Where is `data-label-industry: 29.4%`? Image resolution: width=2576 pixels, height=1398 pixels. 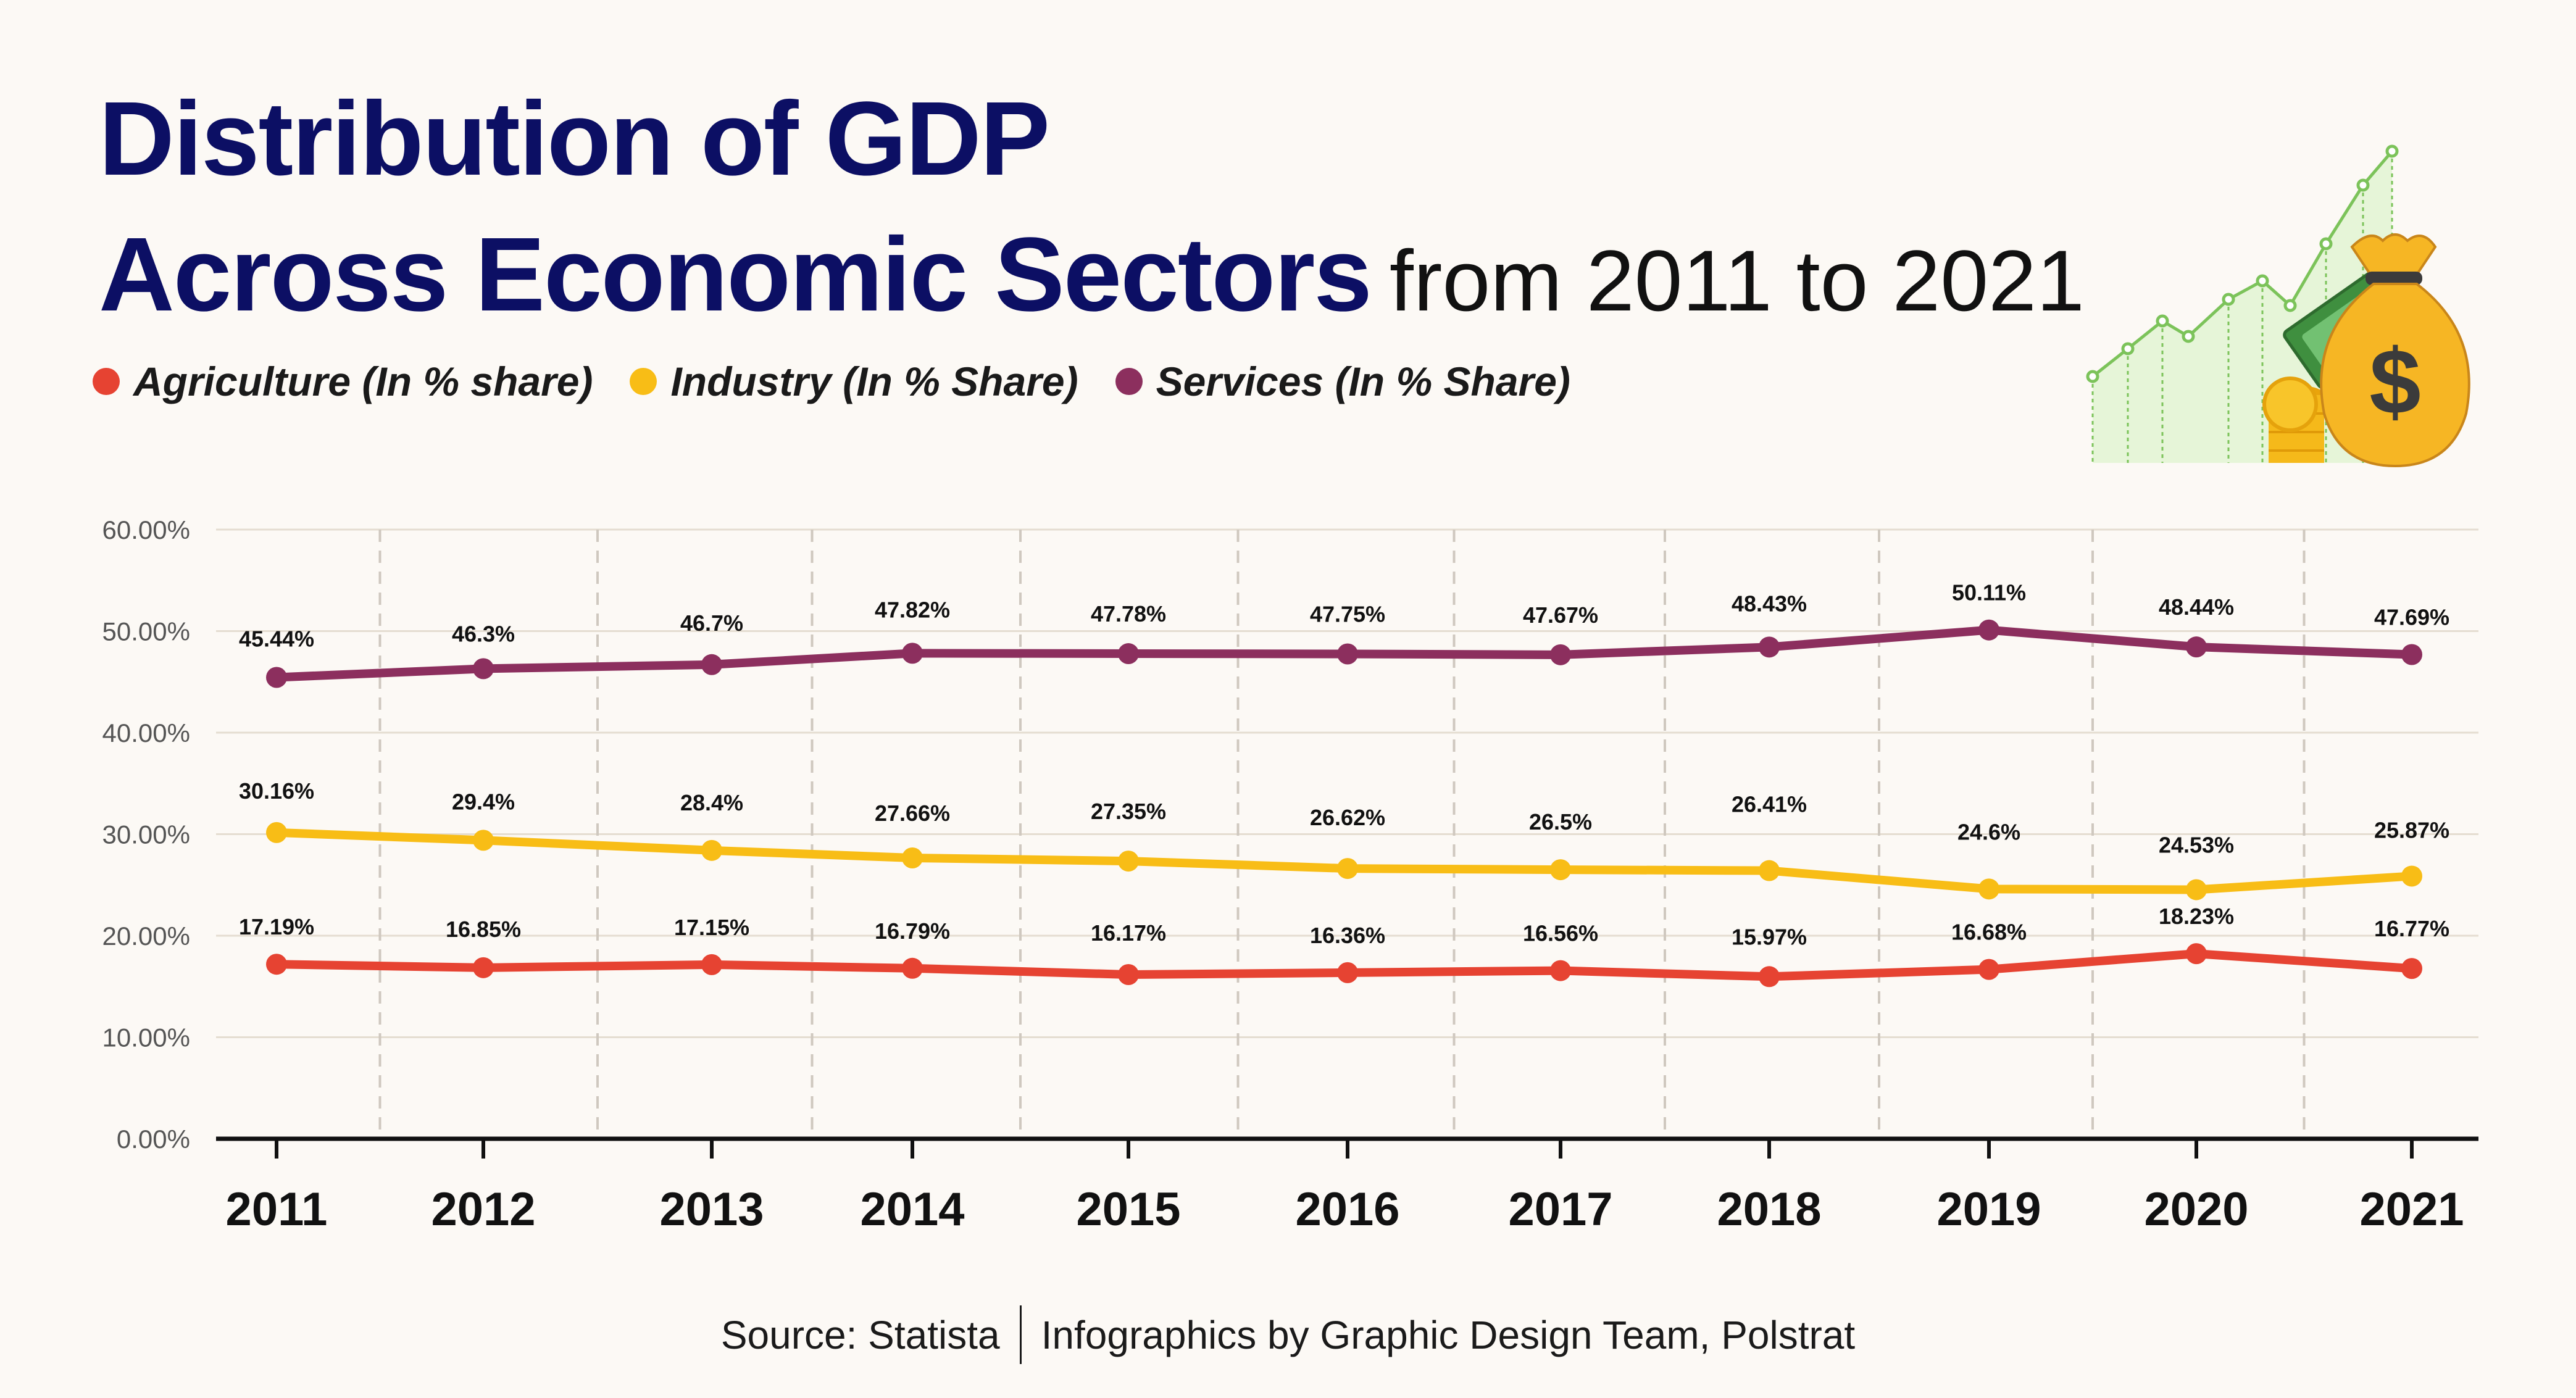
data-label-industry: 29.4% is located at coordinates (483, 801).